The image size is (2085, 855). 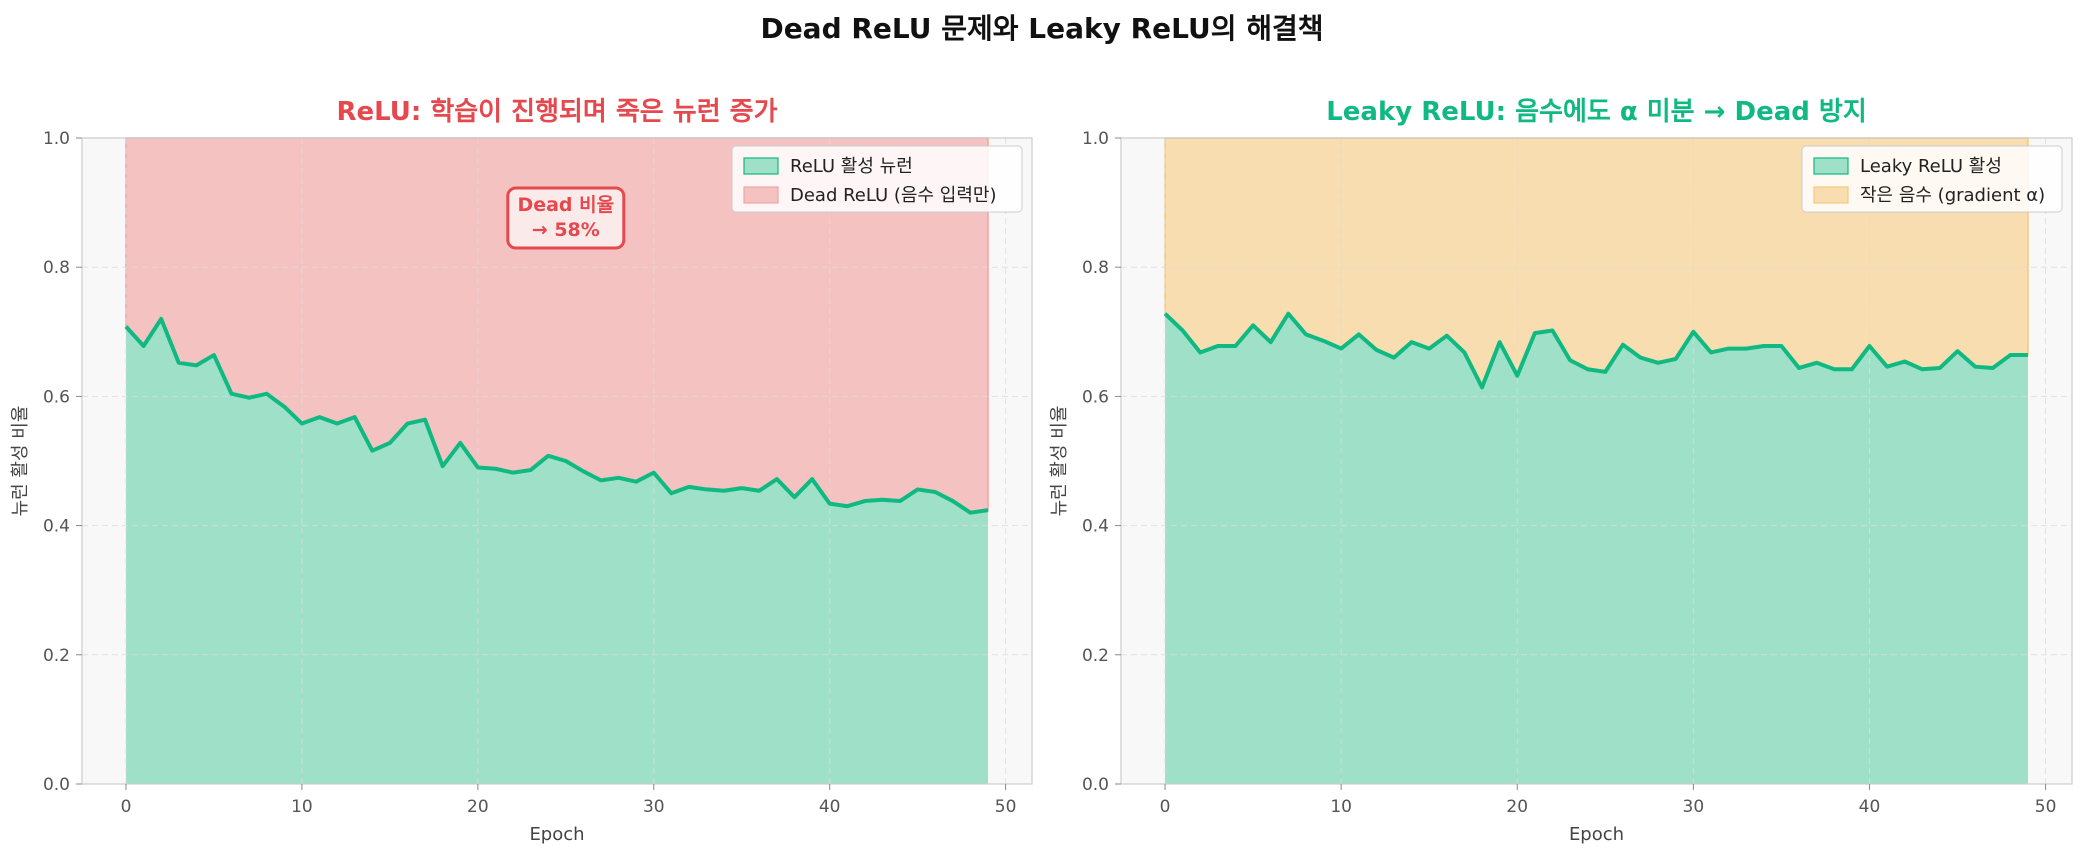 I want to click on legend-label: 작은 음수 (gradient α), so click(x=1952, y=195).